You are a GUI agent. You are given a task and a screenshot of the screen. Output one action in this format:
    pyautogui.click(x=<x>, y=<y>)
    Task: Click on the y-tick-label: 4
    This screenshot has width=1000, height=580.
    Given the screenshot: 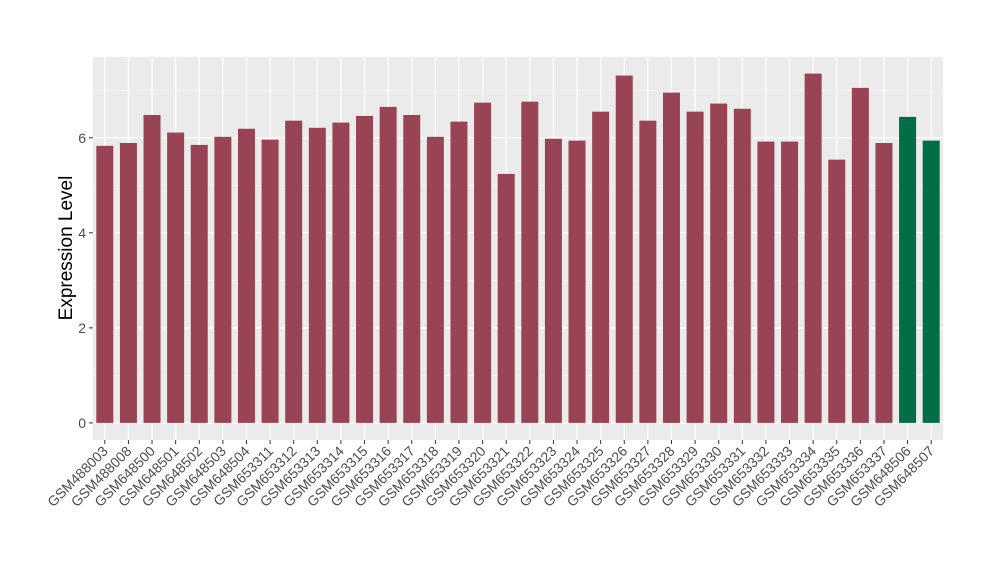 What is the action you would take?
    pyautogui.click(x=82, y=233)
    